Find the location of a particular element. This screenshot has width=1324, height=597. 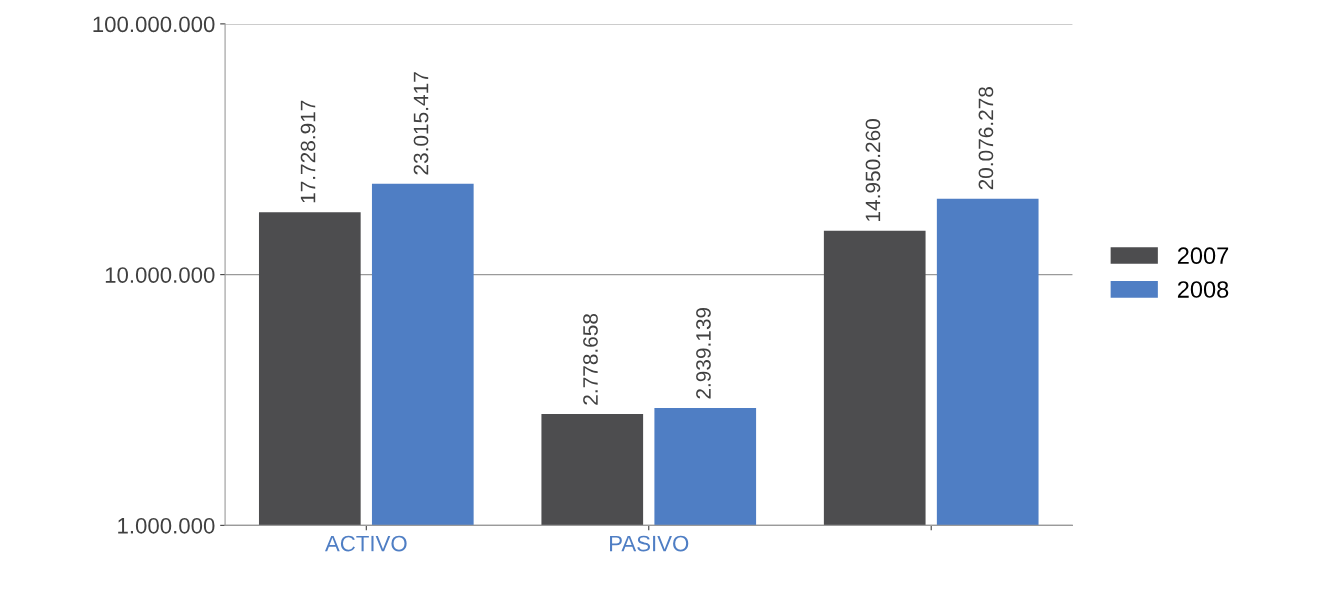

data-label: 20.076.278 is located at coordinates (986, 138).